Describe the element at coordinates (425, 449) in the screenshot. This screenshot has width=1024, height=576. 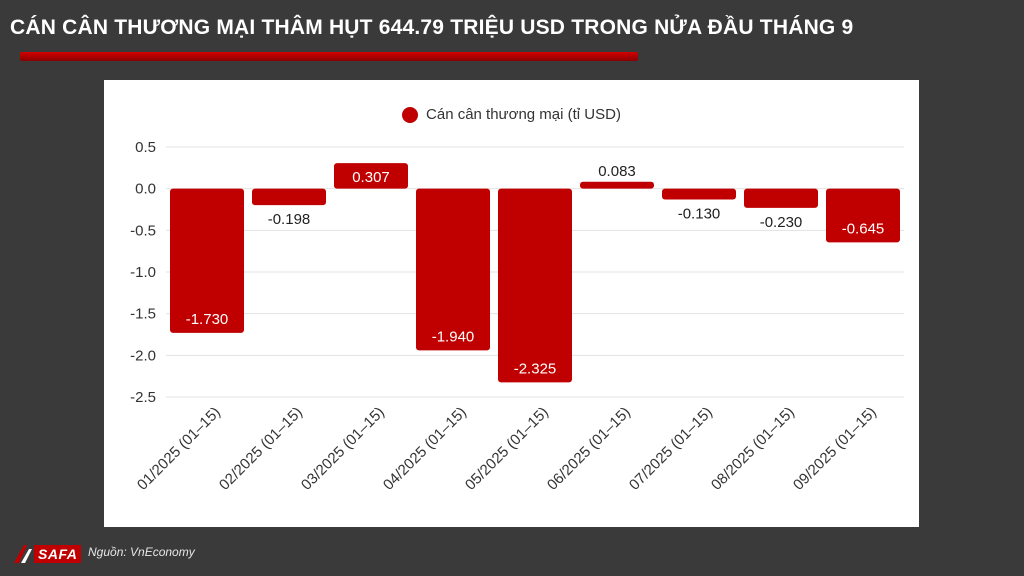
I see `x-tick-label: 04/2025 (01–15)` at that location.